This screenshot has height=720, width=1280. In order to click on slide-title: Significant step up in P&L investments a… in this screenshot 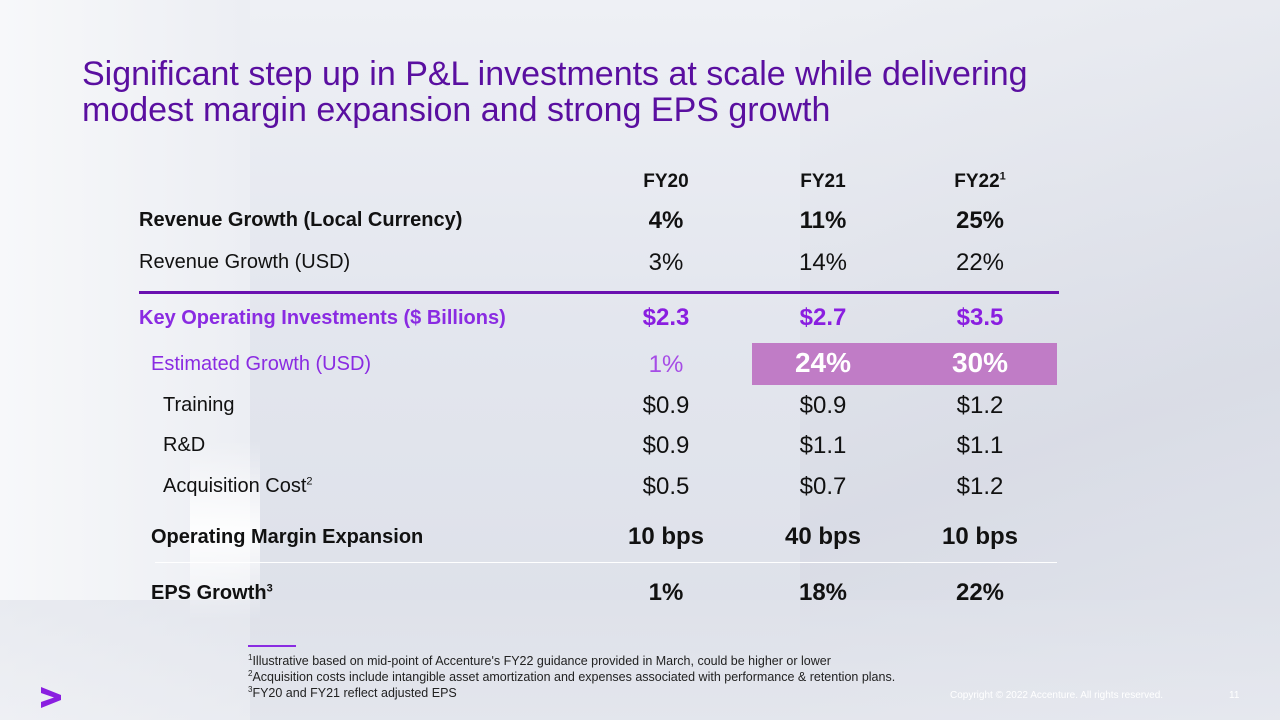, I will do `click(632, 92)`.